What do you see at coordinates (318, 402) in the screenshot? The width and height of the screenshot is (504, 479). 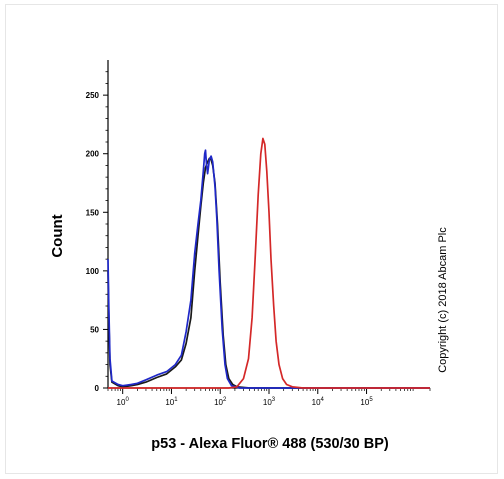 I see `x-tick-label: 10⁴` at bounding box center [318, 402].